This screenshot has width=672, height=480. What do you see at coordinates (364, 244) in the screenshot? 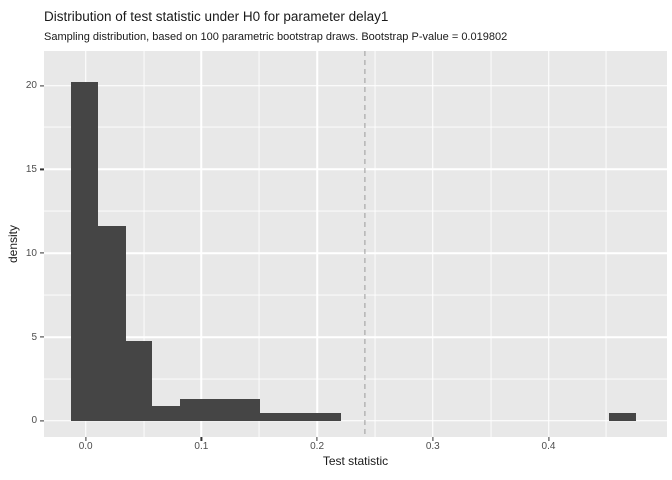
I see `reference-line-dashed` at bounding box center [364, 244].